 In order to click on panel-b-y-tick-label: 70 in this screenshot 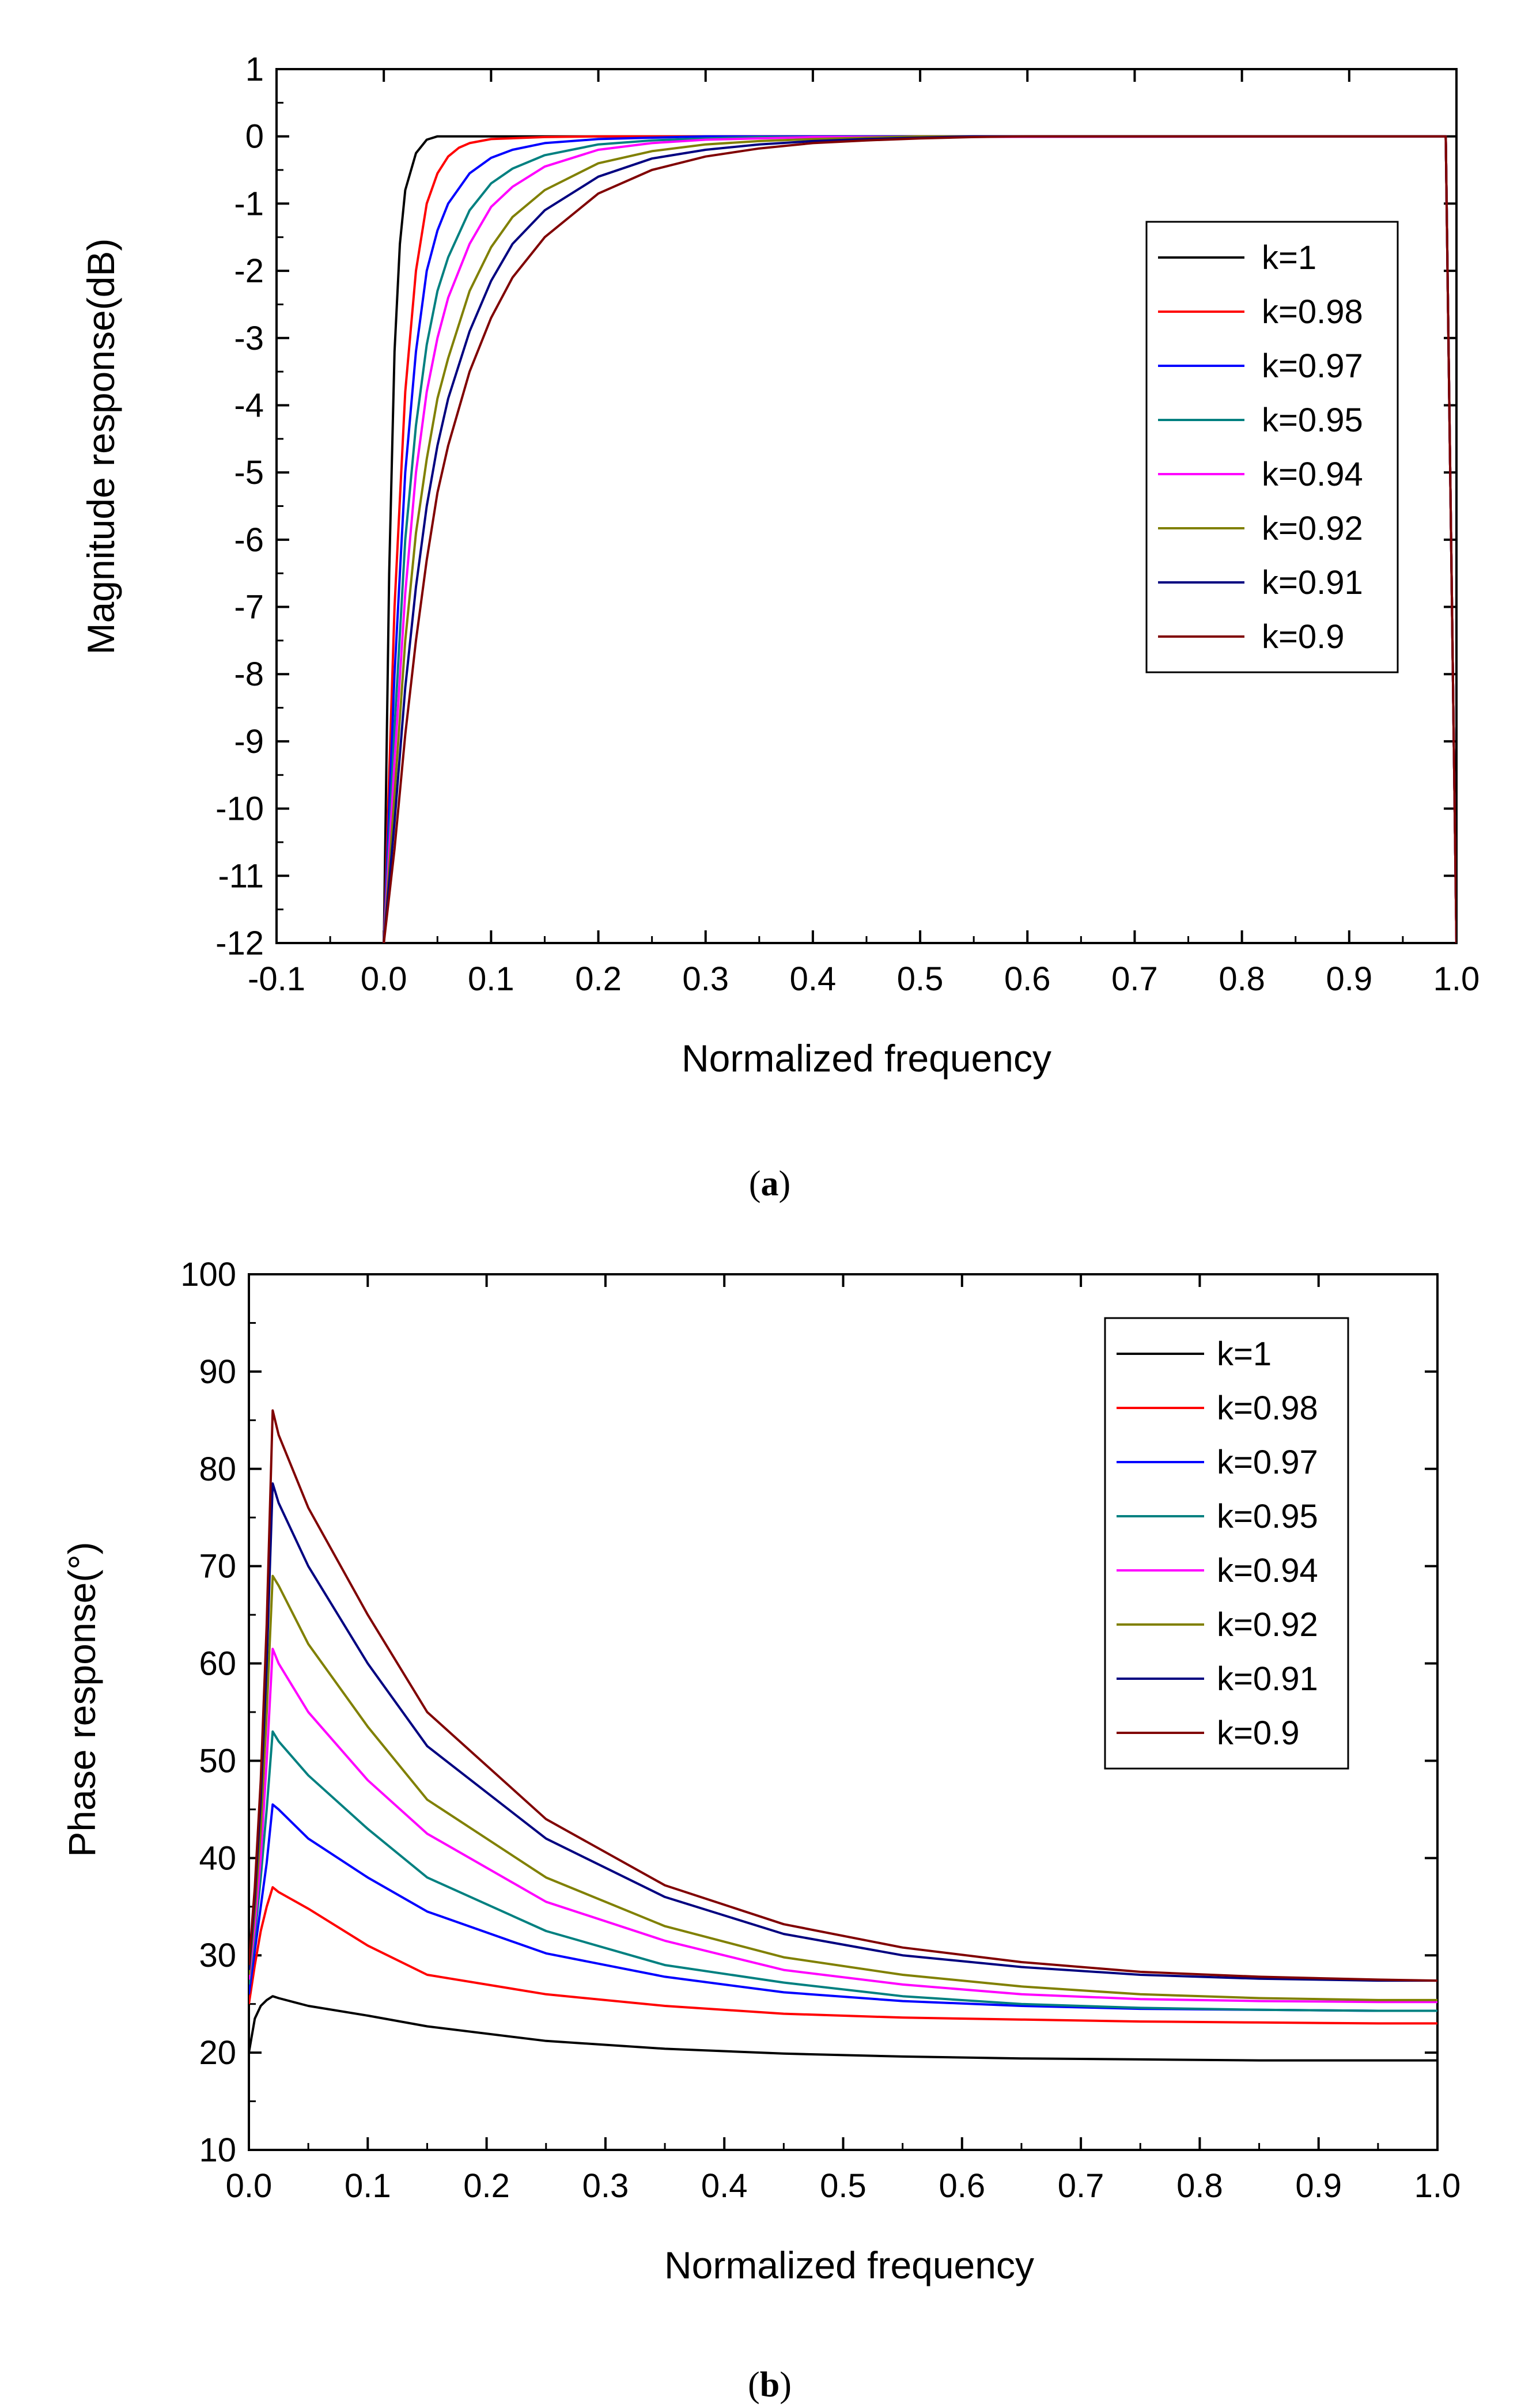, I will do `click(218, 1566)`.